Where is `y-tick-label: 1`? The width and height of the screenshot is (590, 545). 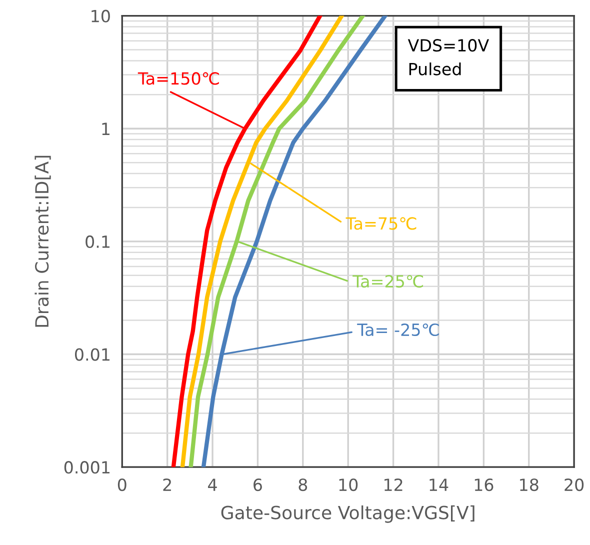
y-tick-label: 1 is located at coordinates (106, 128).